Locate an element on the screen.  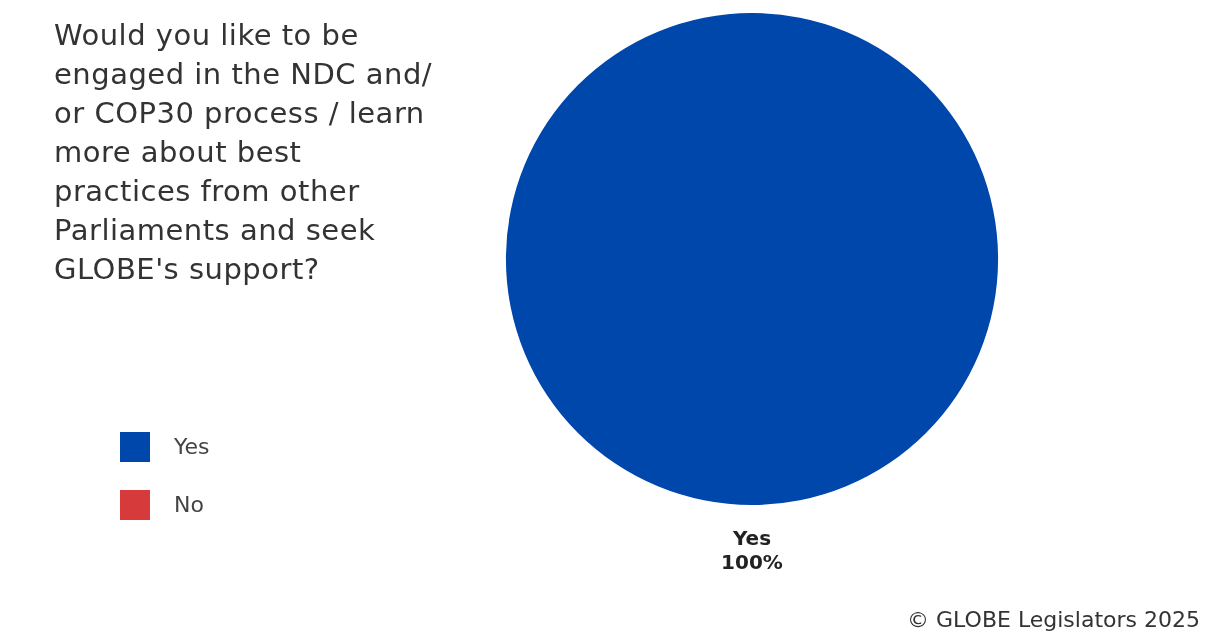
legend-label: Yes is located at coordinates (191, 446).